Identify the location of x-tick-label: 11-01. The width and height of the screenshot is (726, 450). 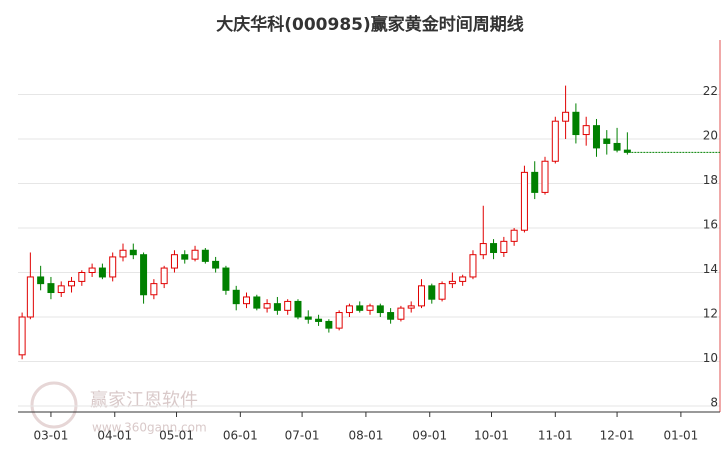
(555, 436).